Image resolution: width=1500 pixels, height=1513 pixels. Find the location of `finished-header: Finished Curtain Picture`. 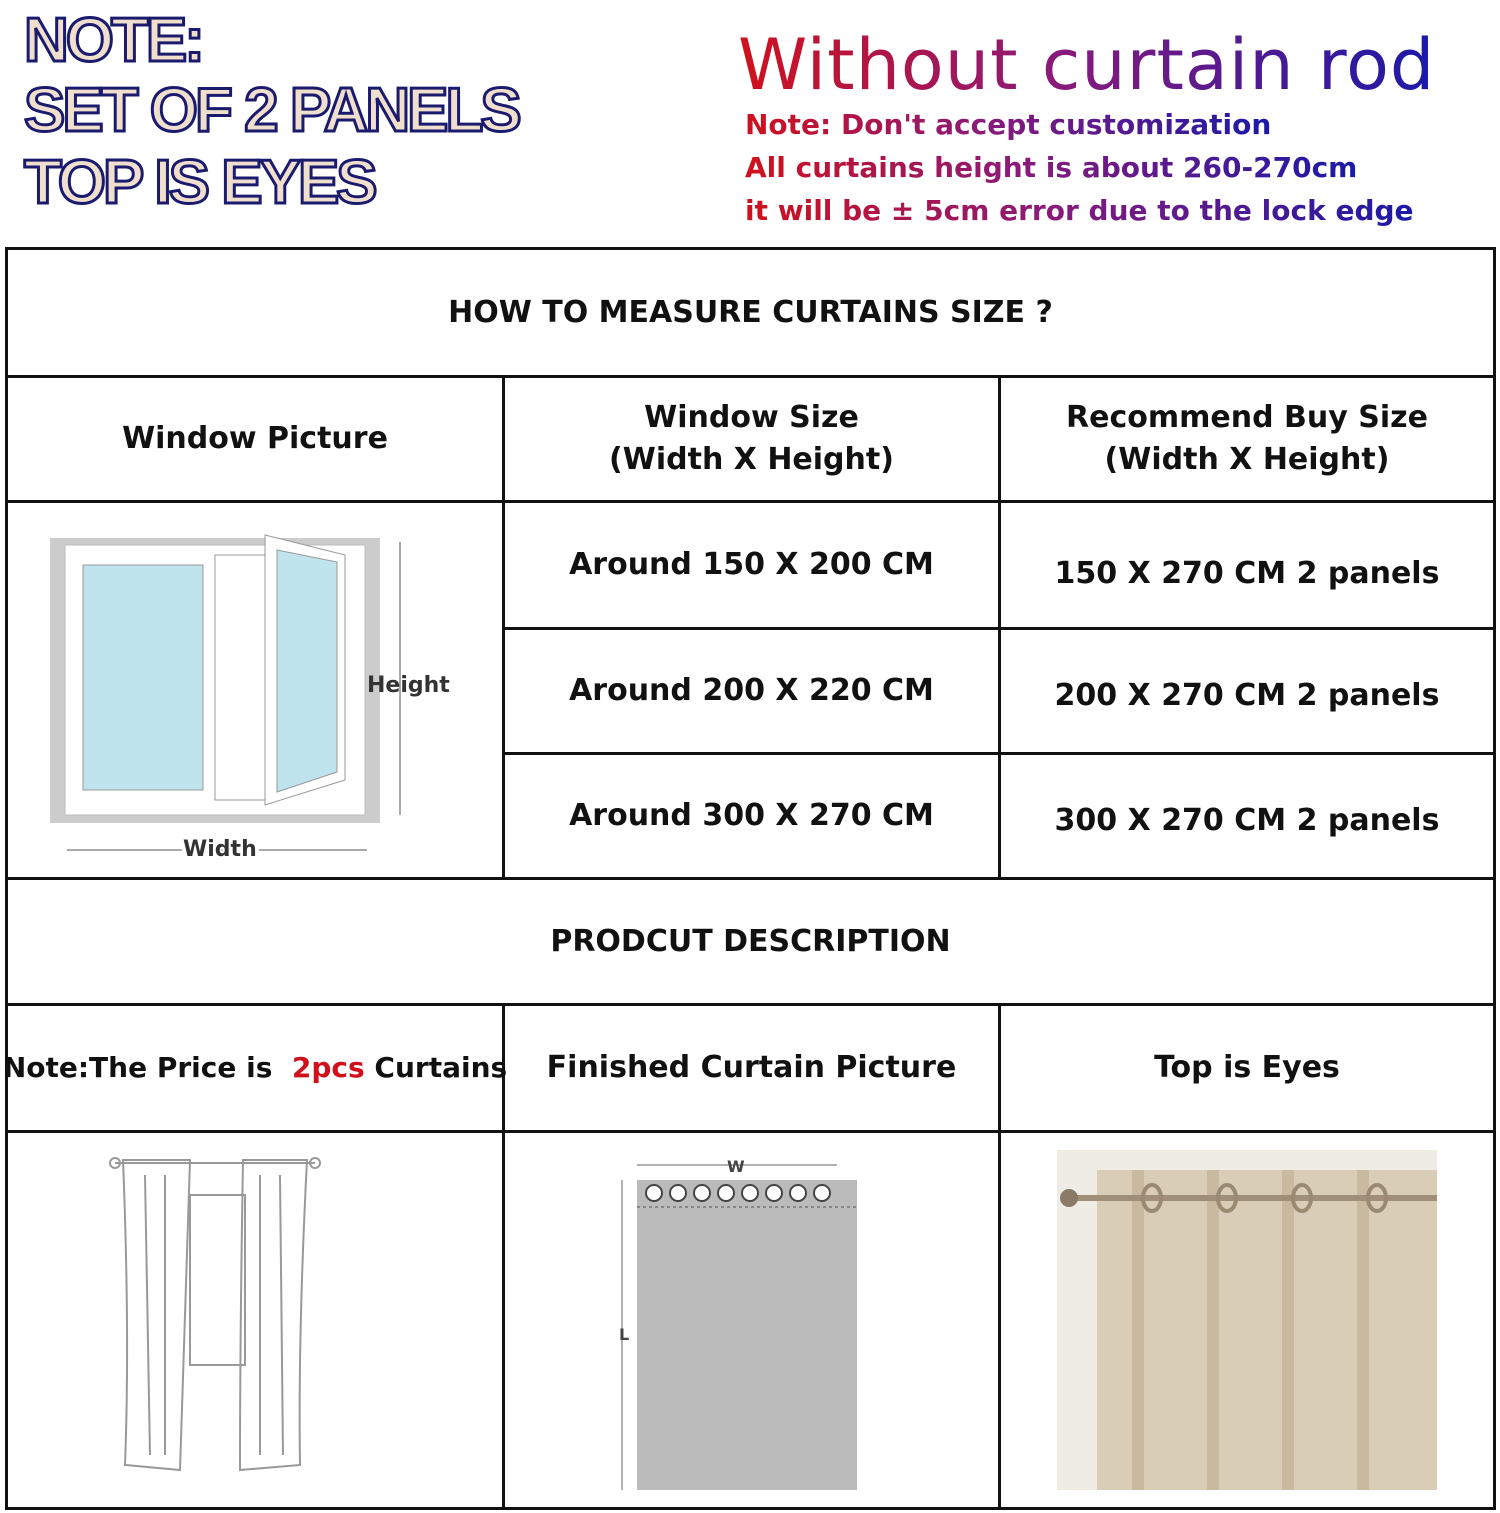

finished-header: Finished Curtain Picture is located at coordinates (751, 1068).